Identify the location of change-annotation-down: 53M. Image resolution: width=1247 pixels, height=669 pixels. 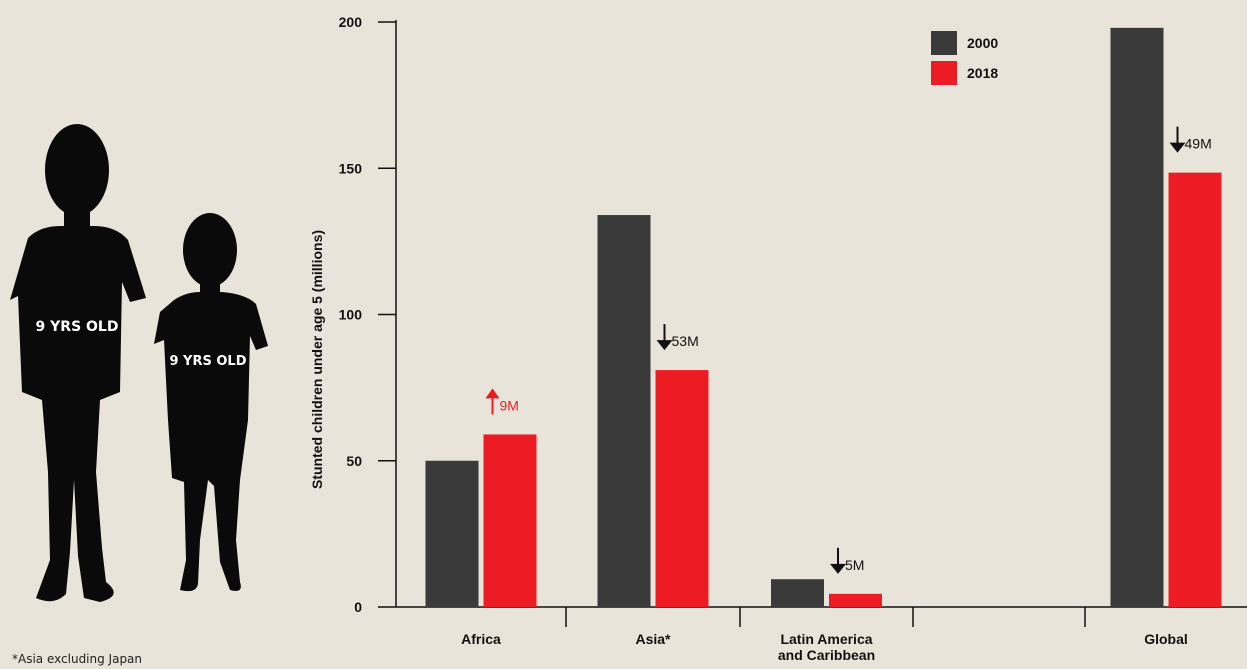
(677, 337).